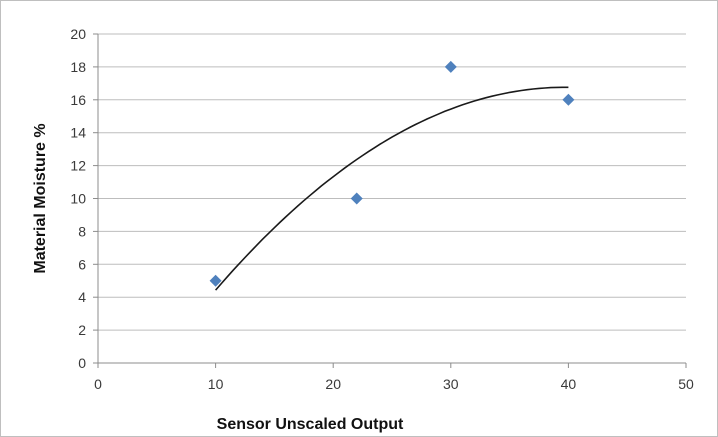  What do you see at coordinates (82, 264) in the screenshot?
I see `y-tick-label: 6` at bounding box center [82, 264].